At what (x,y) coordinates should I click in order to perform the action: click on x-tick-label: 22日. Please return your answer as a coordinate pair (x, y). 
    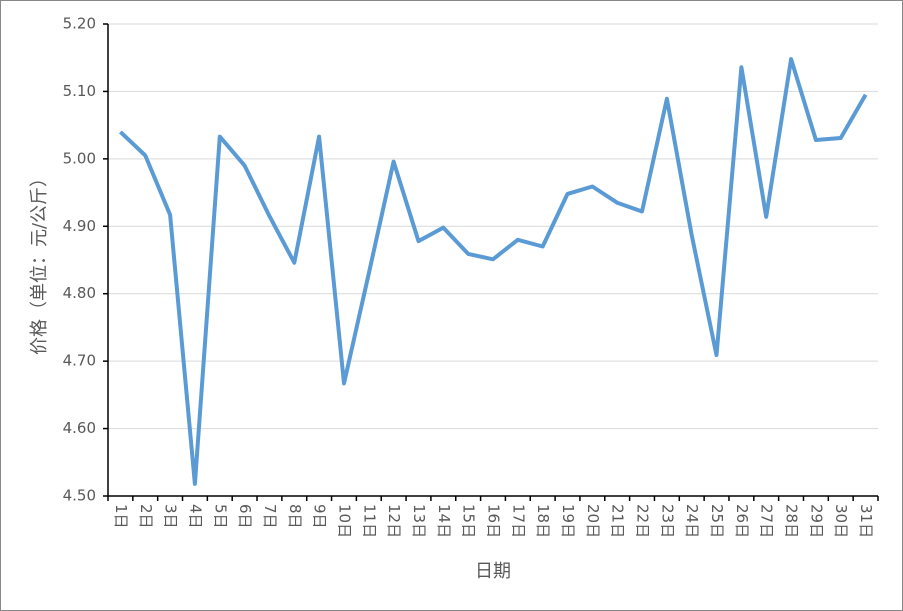
    Looking at the image, I should click on (643, 521).